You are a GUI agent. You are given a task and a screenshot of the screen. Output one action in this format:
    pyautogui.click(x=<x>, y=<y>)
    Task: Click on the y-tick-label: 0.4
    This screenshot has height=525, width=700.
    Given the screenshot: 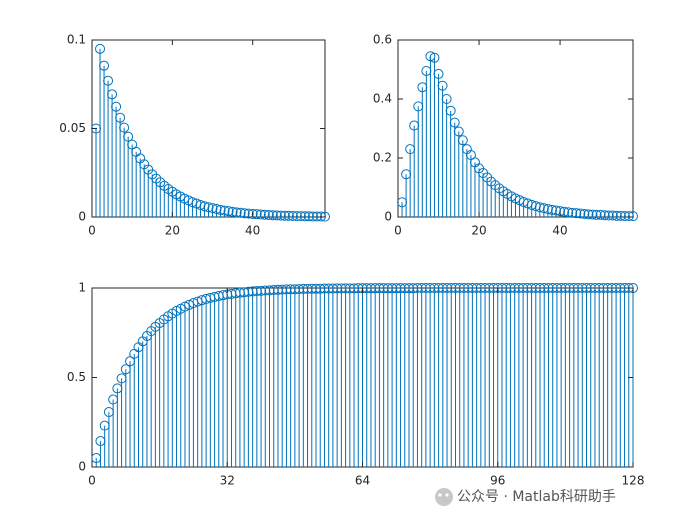 What is the action you would take?
    pyautogui.click(x=382, y=99)
    